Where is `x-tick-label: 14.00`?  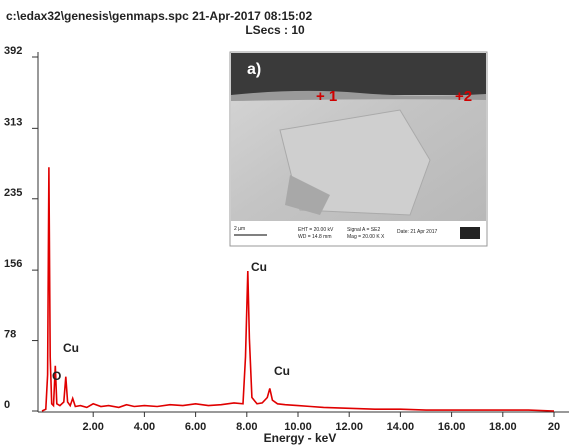
x-tick-label: 14.00 is located at coordinates (401, 427).